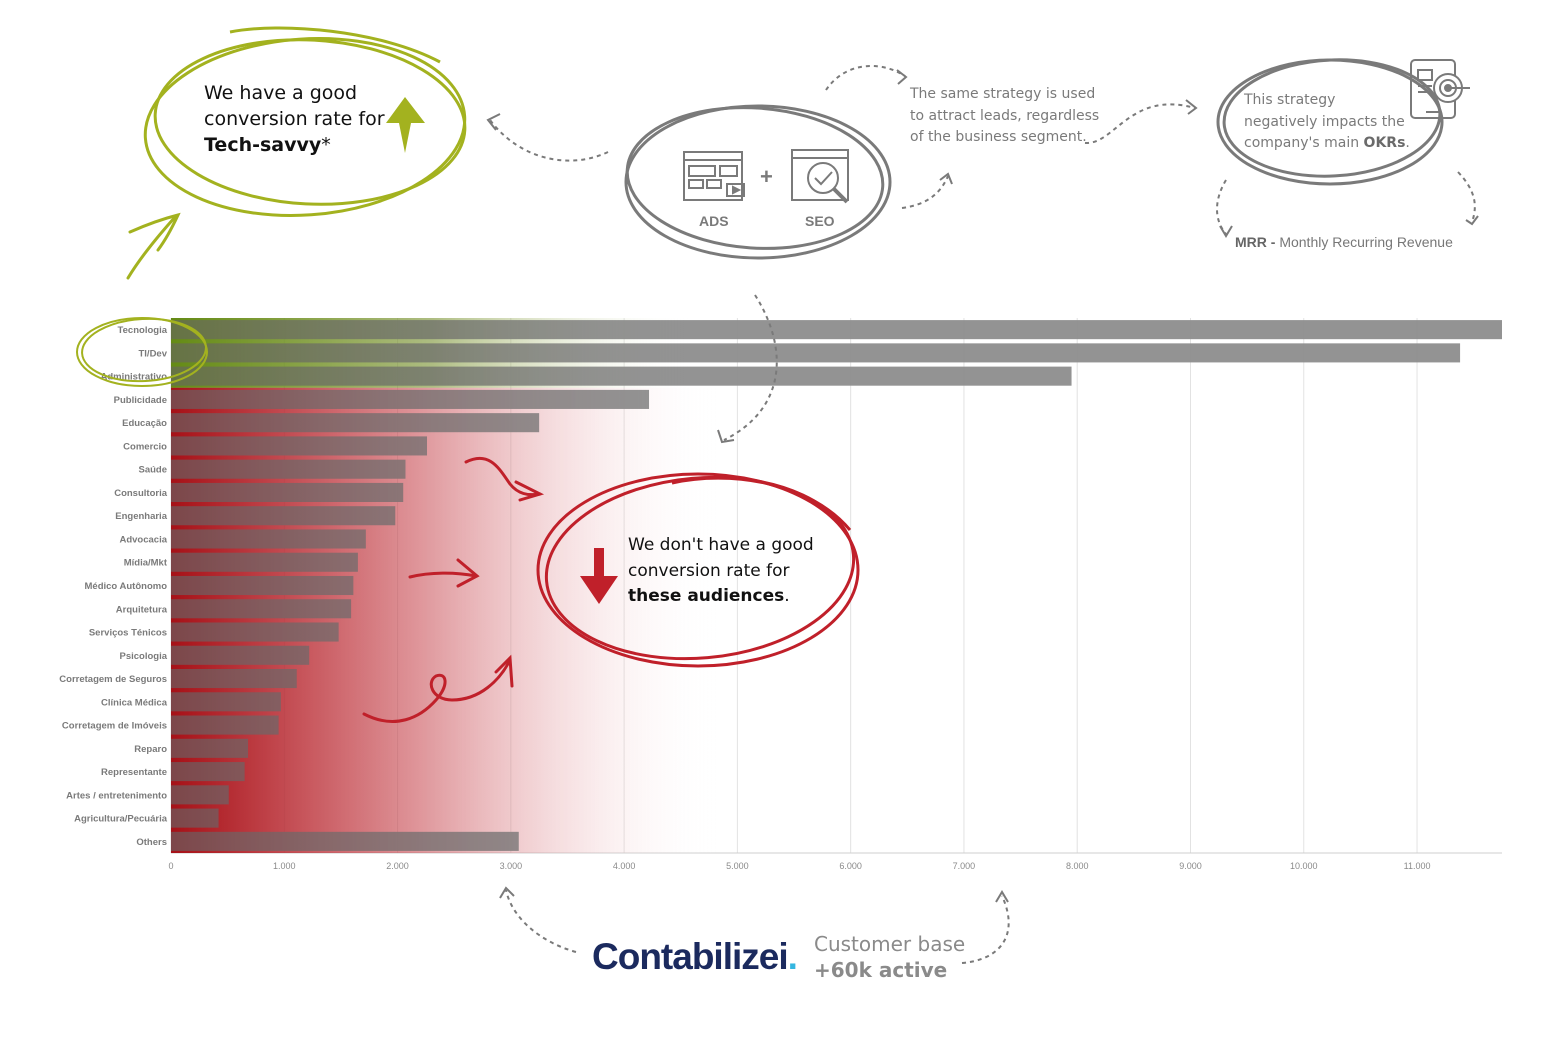 The width and height of the screenshot is (1563, 1046). Describe the element at coordinates (1290, 100) in the screenshot. I see `okr-note-line1: This strategy` at that location.